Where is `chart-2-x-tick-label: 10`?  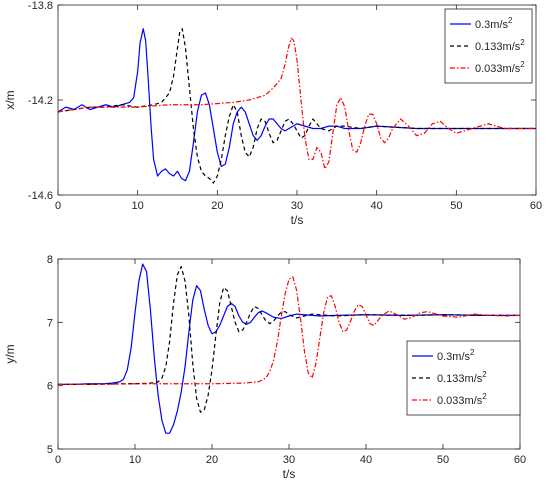 chart-2-x-tick-label: 10 is located at coordinates (135, 460).